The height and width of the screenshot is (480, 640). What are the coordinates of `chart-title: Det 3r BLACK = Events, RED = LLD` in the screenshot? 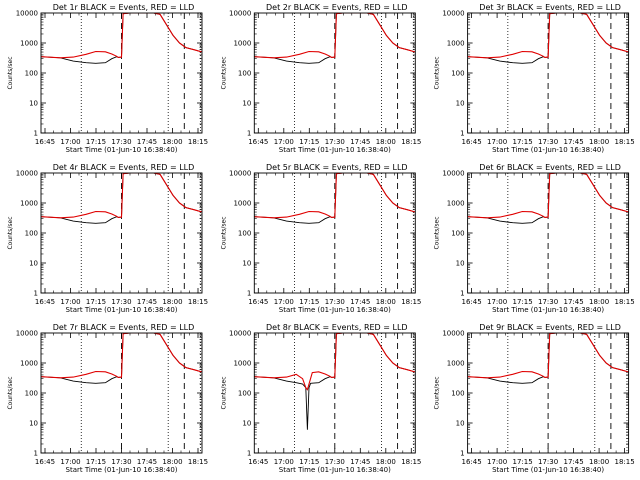 It's located at (550, 7).